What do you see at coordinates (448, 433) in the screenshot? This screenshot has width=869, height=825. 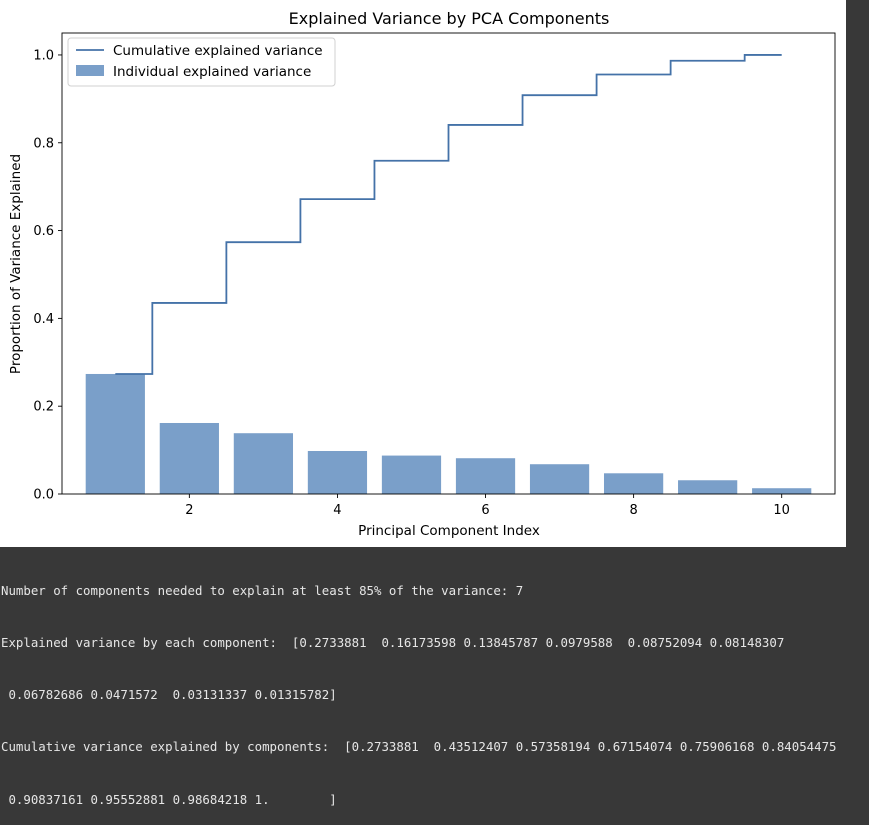 I see `bar-series` at bounding box center [448, 433].